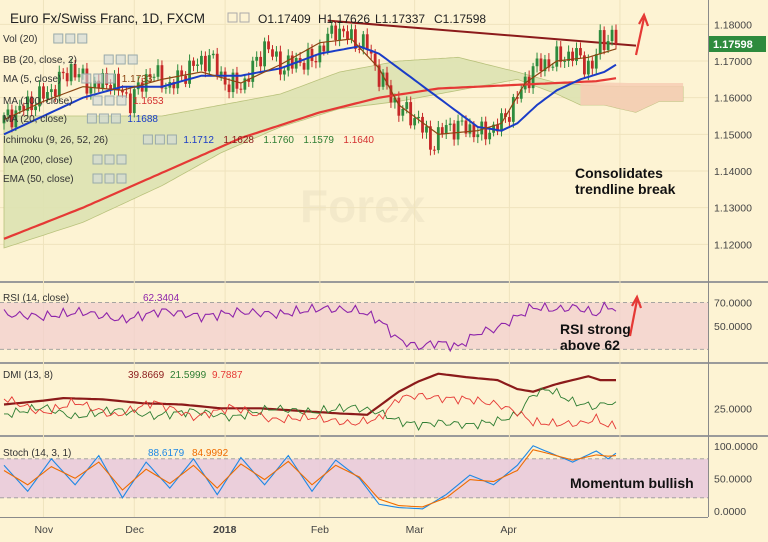 Image resolution: width=768 pixels, height=542 pixels. Describe the element at coordinates (107, 18) in the screenshot. I see `symbol-title: Euro Fx/Swiss Franc, 1D, FXCM` at that location.